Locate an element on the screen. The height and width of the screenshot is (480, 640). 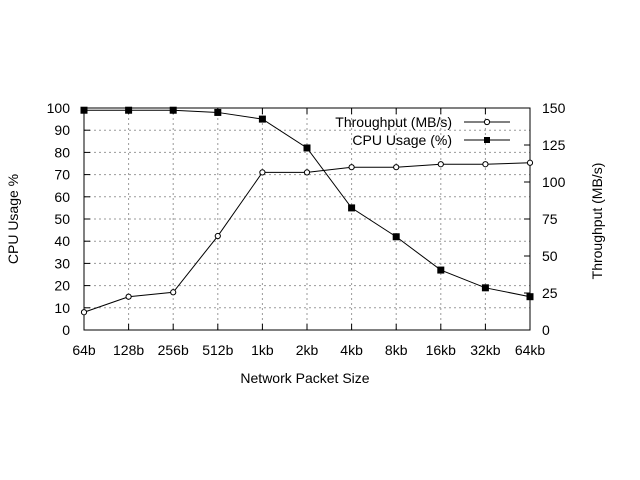
x-tick-label: 512b is located at coordinates (217, 350).